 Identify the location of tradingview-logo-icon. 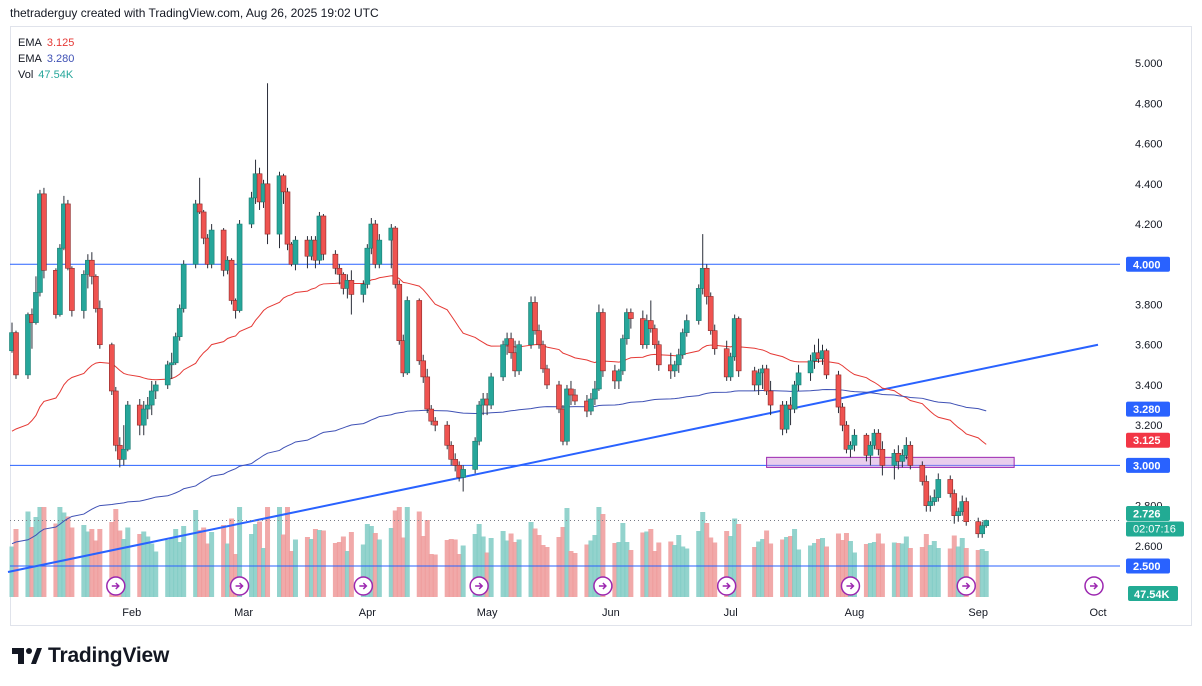
(27, 656).